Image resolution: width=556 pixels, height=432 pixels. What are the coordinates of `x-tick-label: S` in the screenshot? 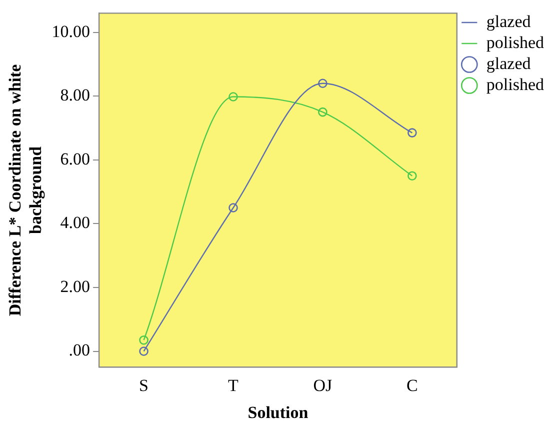 It's located at (144, 385).